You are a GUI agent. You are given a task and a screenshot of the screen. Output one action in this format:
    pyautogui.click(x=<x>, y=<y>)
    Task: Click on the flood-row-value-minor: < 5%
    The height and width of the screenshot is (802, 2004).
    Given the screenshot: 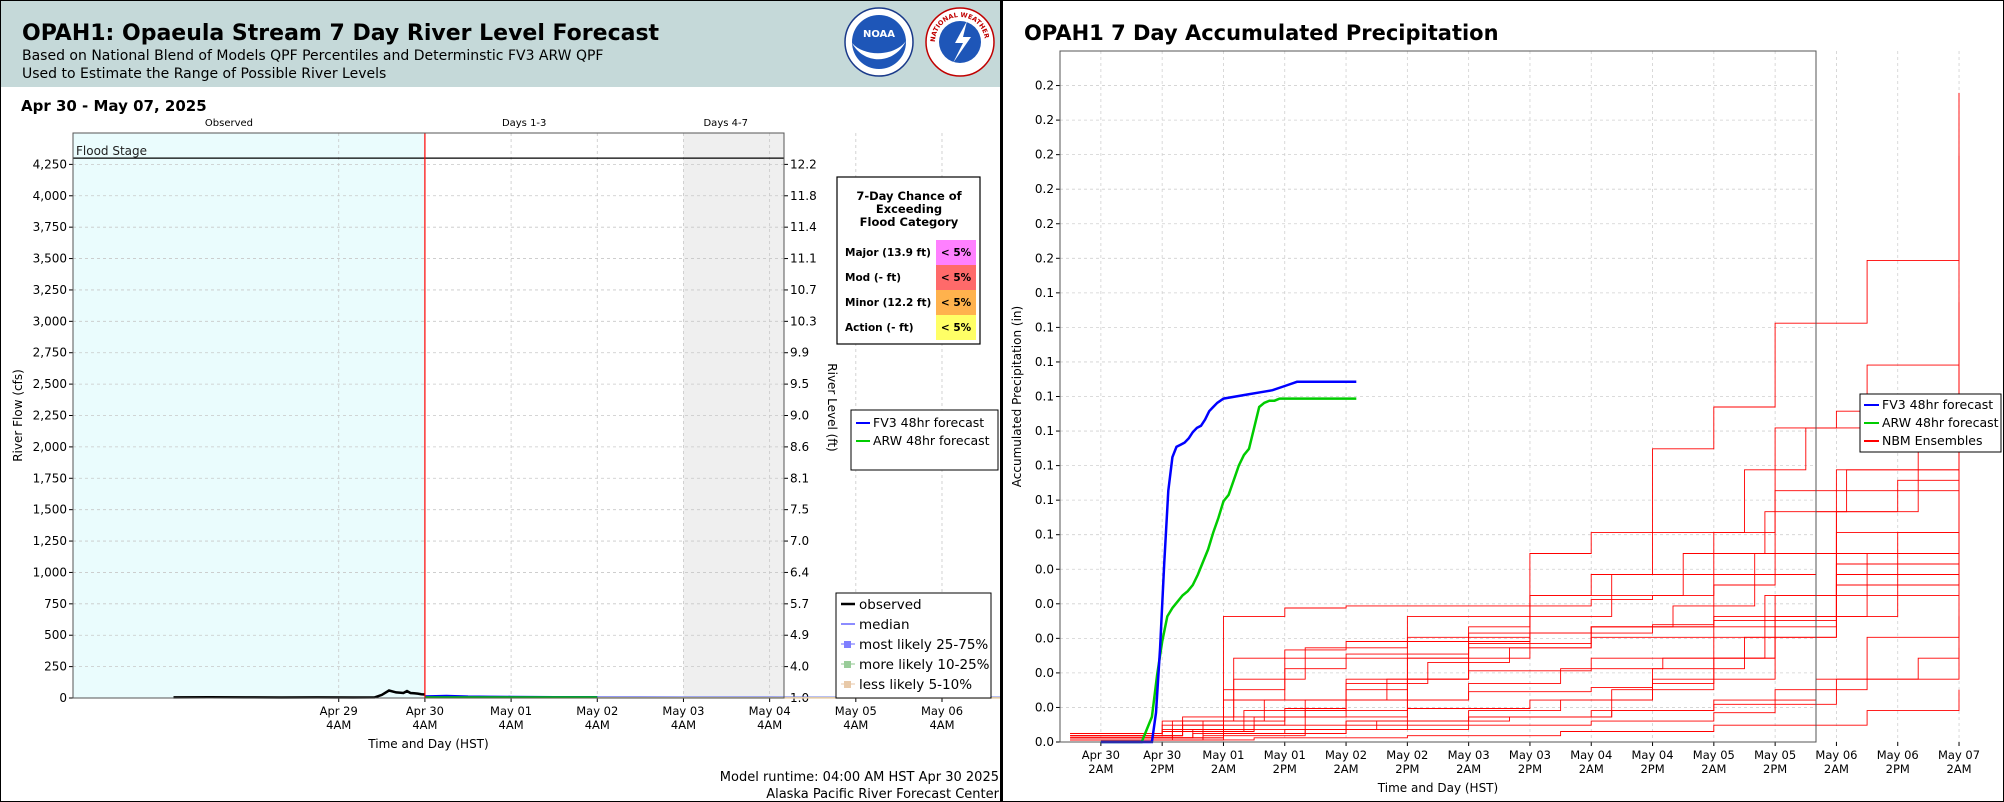 What is the action you would take?
    pyautogui.click(x=956, y=303)
    